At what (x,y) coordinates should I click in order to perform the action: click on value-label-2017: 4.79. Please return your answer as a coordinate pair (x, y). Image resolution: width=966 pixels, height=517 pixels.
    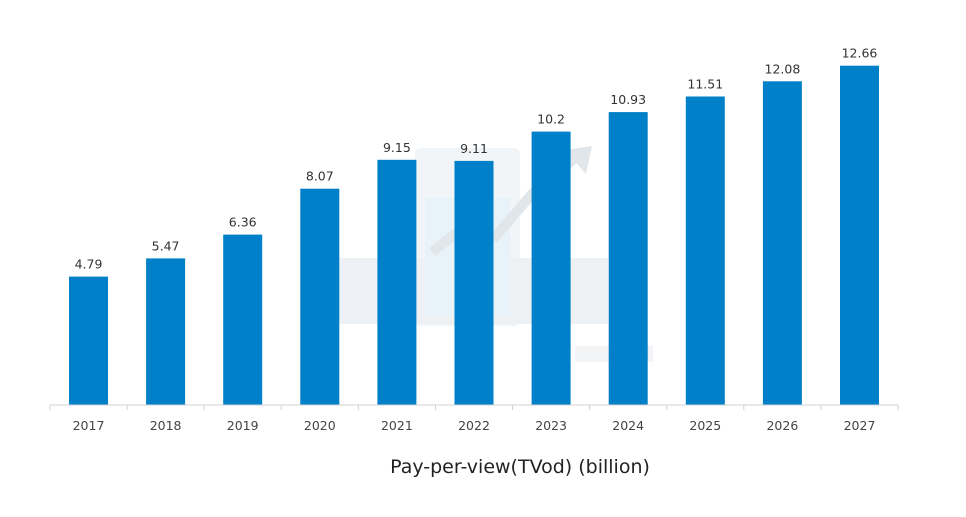
    Looking at the image, I should click on (89, 264).